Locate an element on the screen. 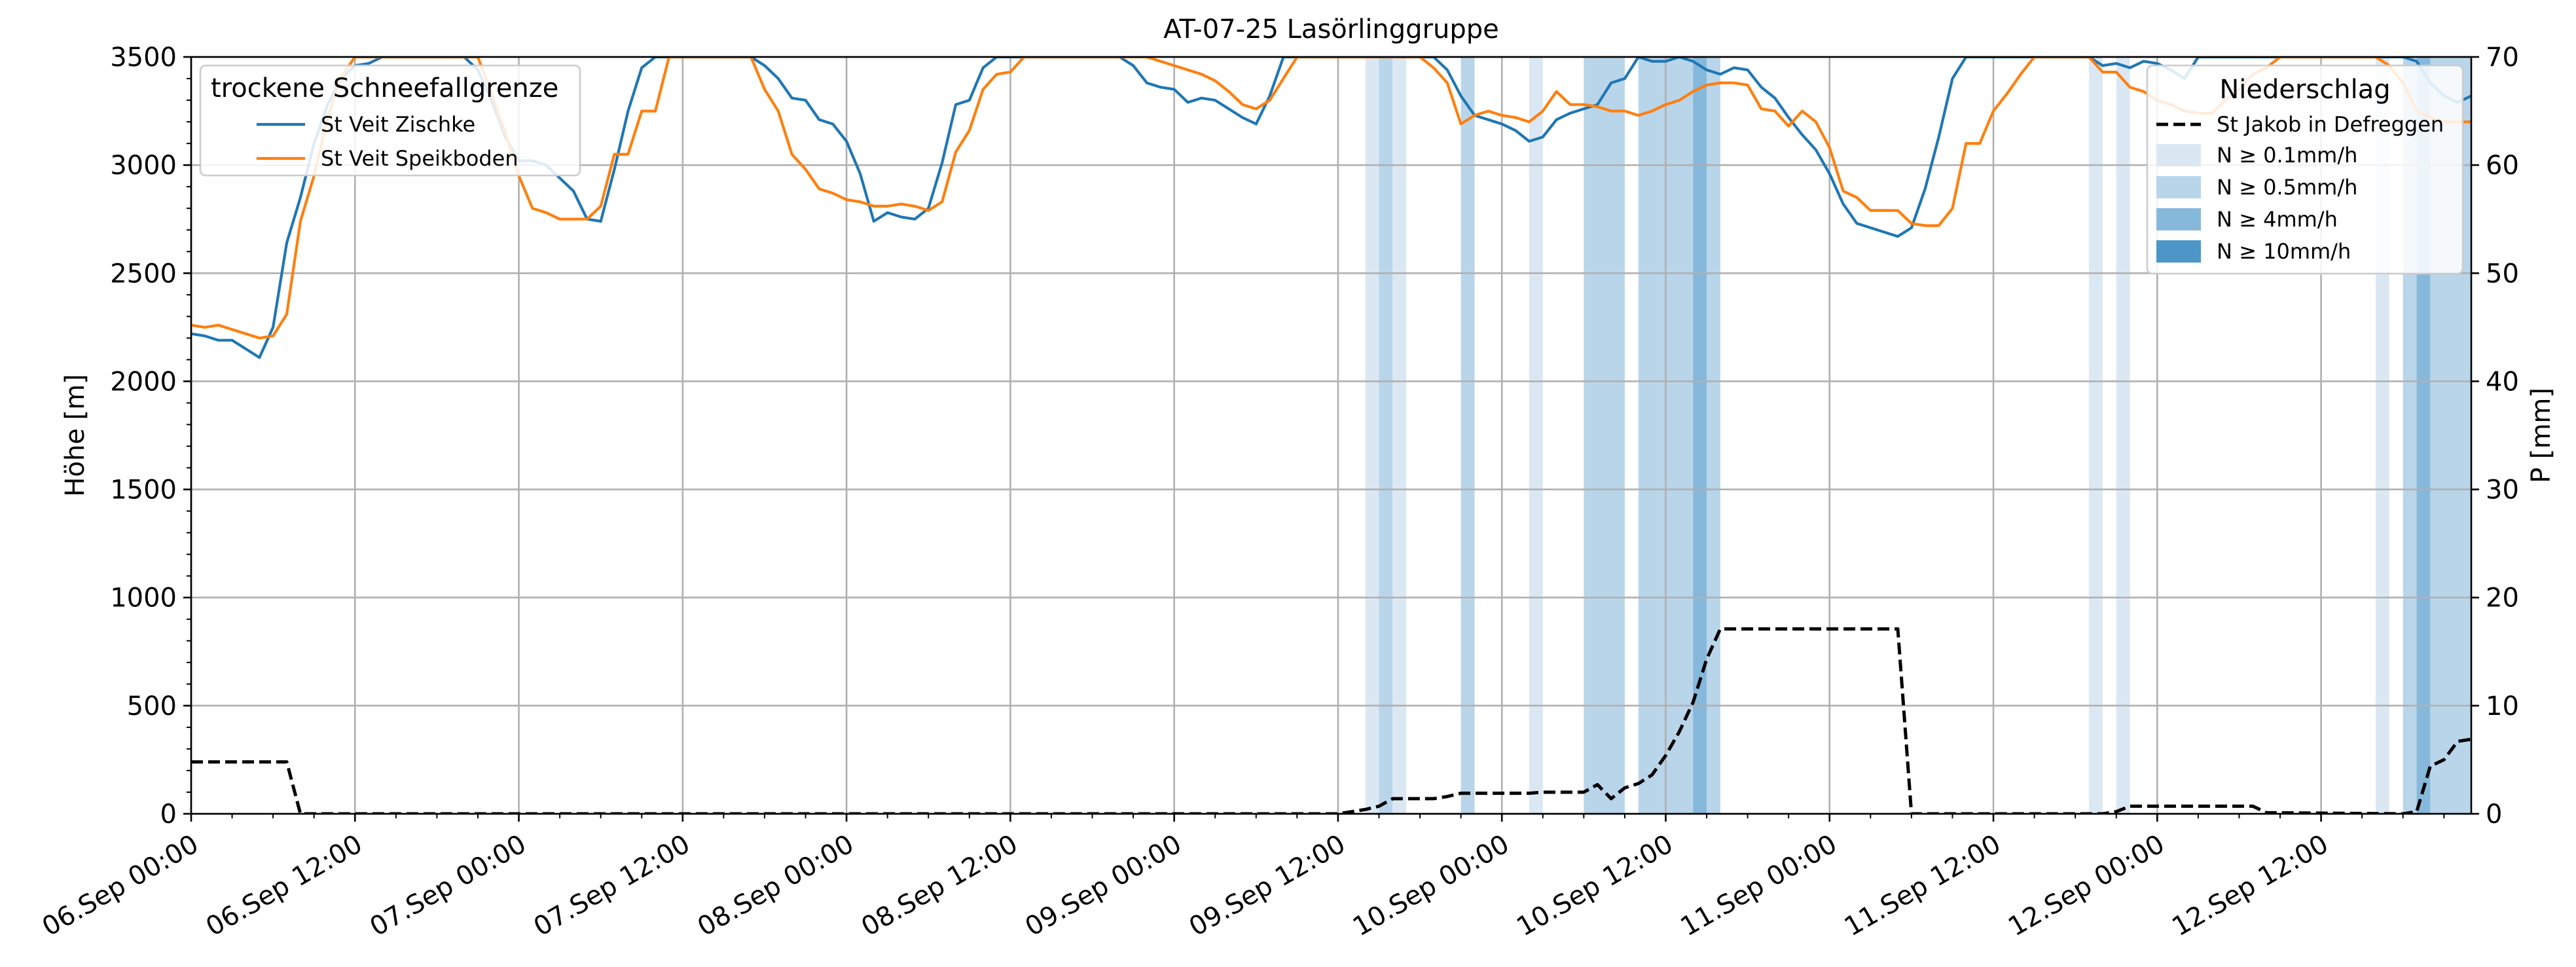  x-tick-label: 08.Sep 00:00 is located at coordinates (776, 885).